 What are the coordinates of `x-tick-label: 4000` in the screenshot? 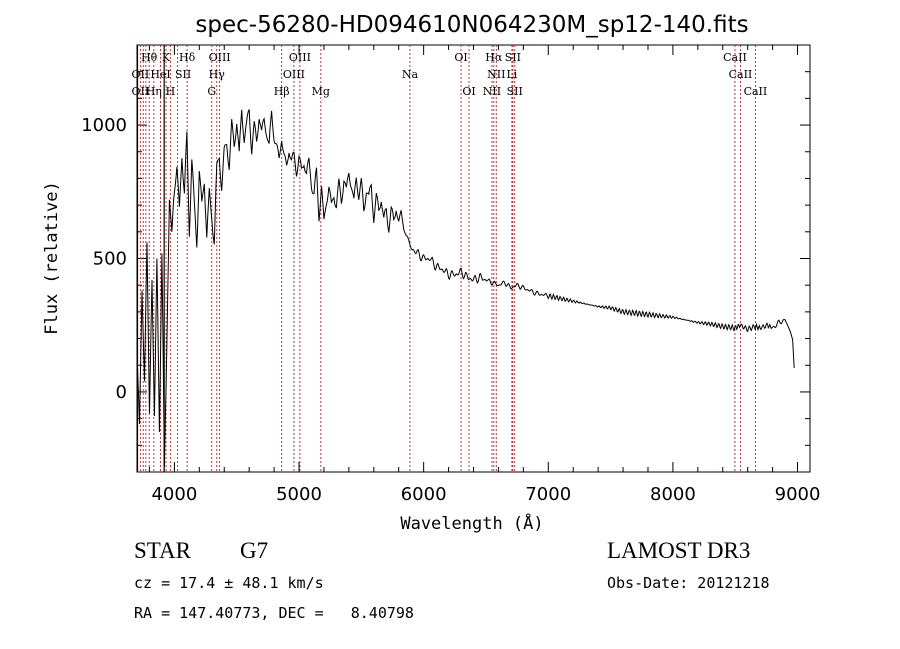 It's located at (174, 494).